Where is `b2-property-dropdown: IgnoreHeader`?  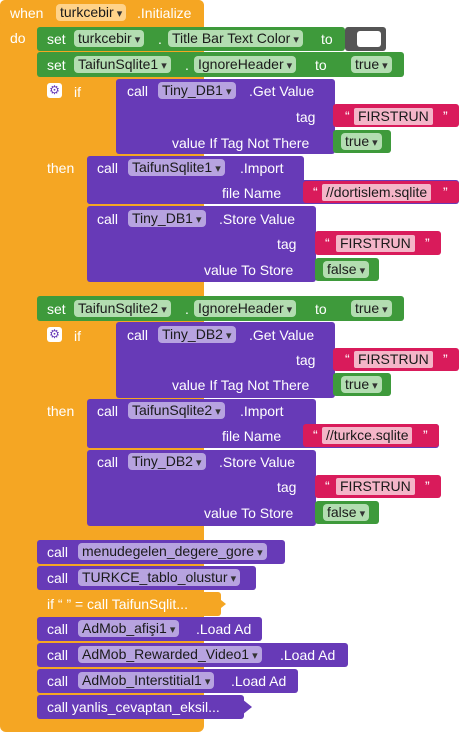
b2-property-dropdown: IgnoreHeader is located at coordinates (245, 64).